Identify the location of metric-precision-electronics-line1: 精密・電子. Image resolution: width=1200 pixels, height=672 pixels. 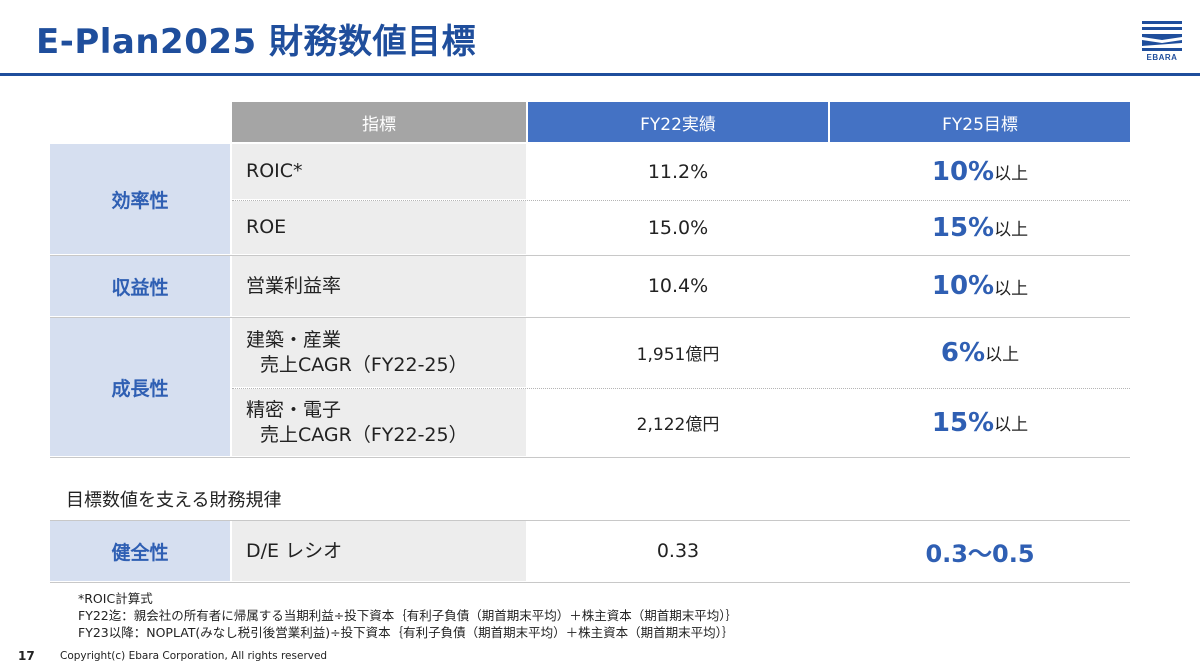
(294, 409).